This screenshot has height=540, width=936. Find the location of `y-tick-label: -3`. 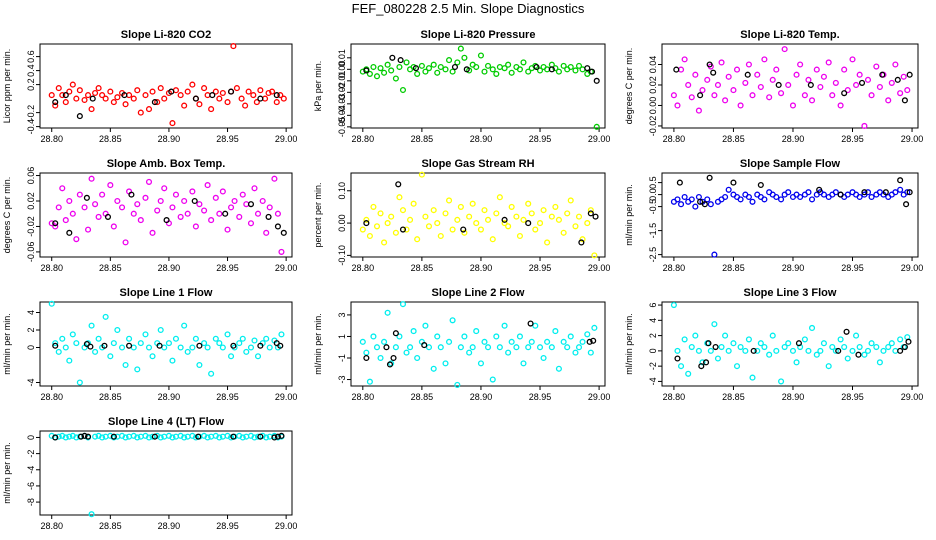

y-tick-label: -3 is located at coordinates (342, 380).